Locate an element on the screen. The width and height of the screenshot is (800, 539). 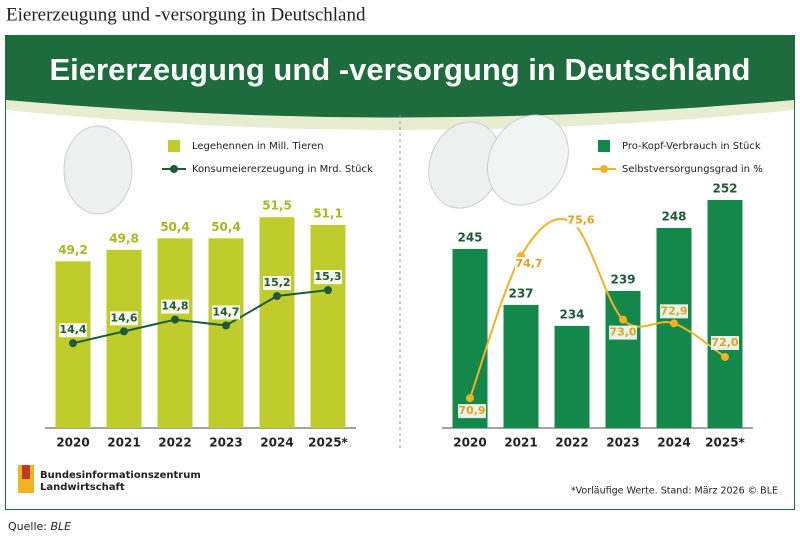
line-value-label: 14,8 is located at coordinates (174, 306).